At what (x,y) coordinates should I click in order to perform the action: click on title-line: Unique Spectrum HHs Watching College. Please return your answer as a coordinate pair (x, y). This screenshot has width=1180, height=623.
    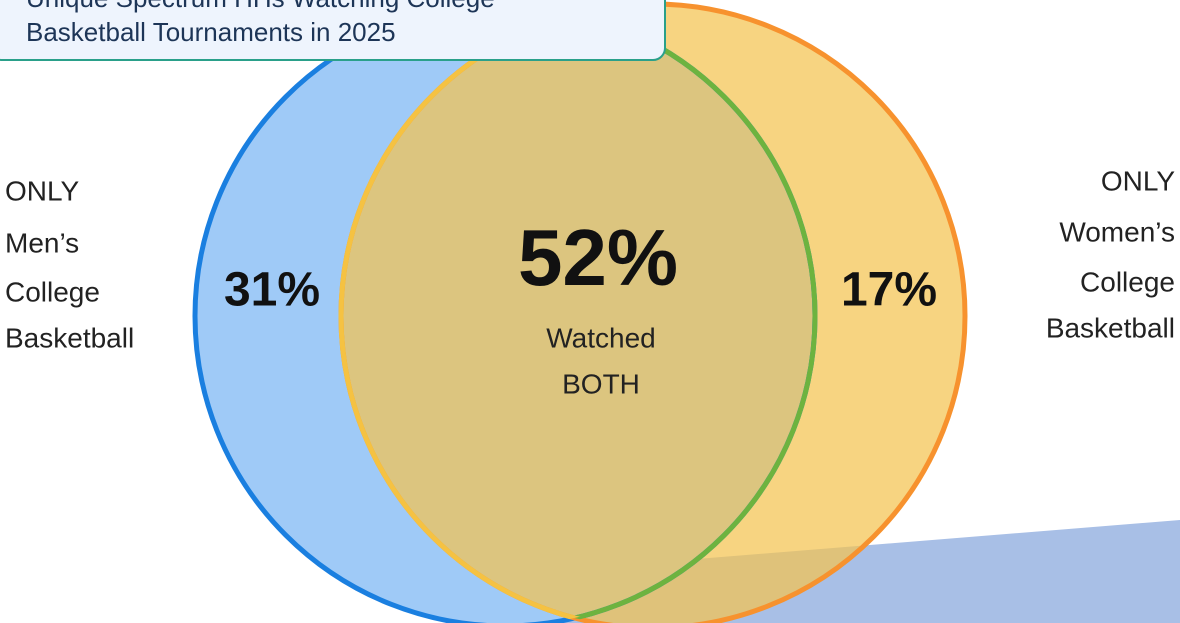
    Looking at the image, I should click on (260, 6).